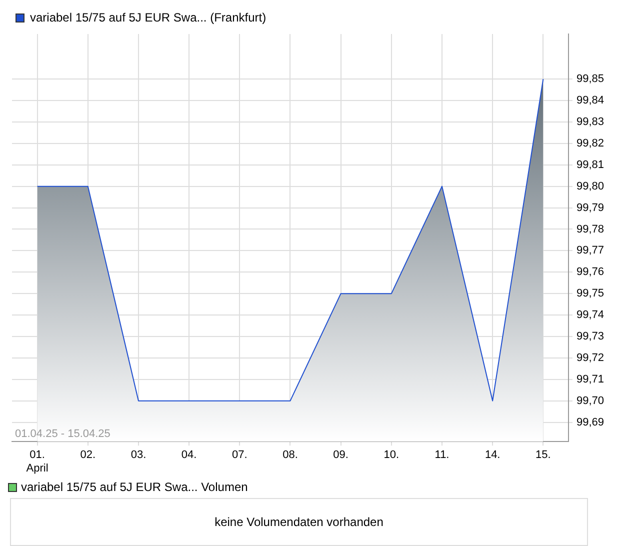  Describe the element at coordinates (37, 461) in the screenshot. I see `x-tick-label: 01. April` at that location.